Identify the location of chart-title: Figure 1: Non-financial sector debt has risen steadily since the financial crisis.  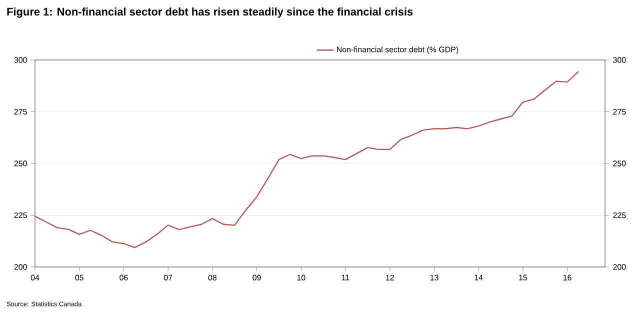
(210, 13).